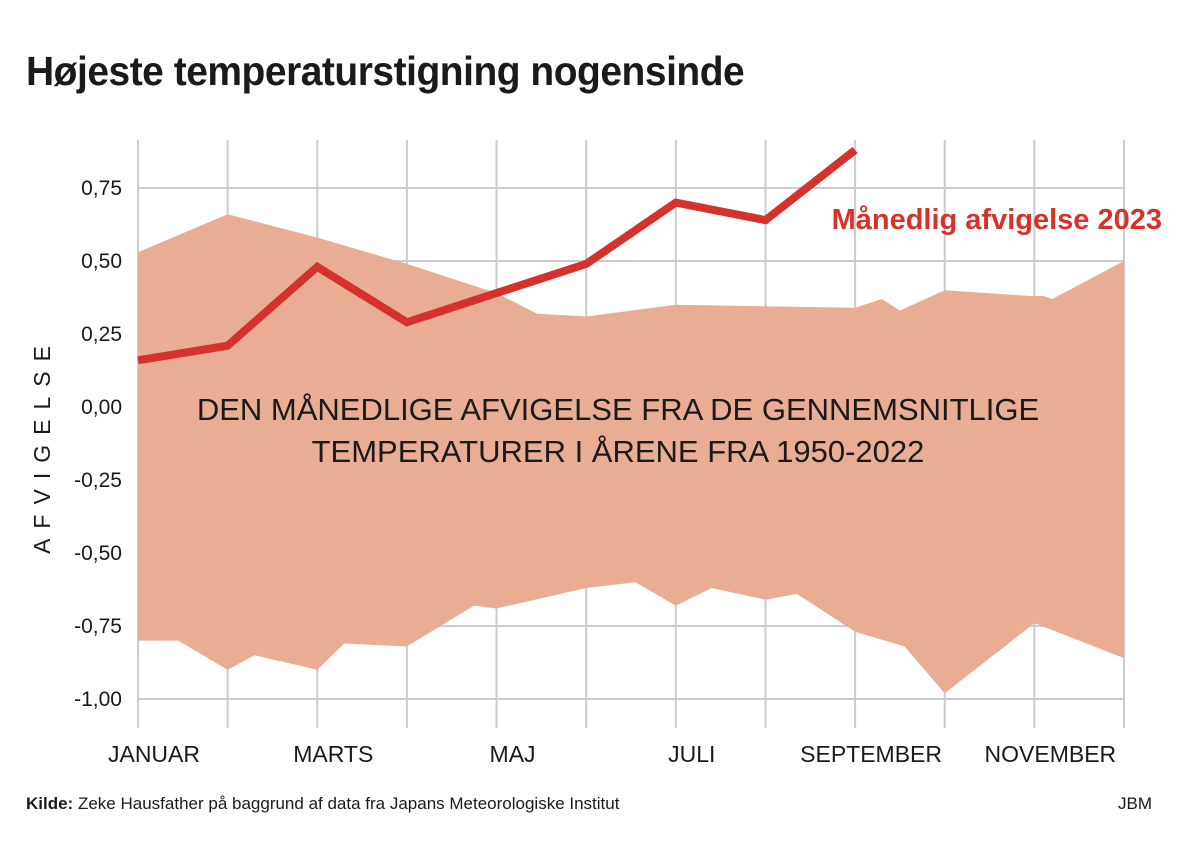  What do you see at coordinates (98, 480) in the screenshot?
I see `y-tick-label: -0,25` at bounding box center [98, 480].